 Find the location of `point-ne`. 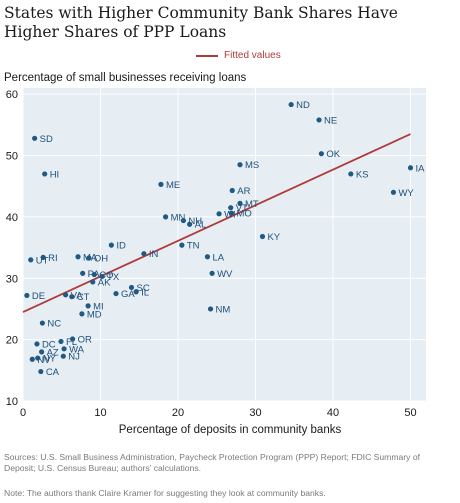

point-ne is located at coordinates (319, 120).